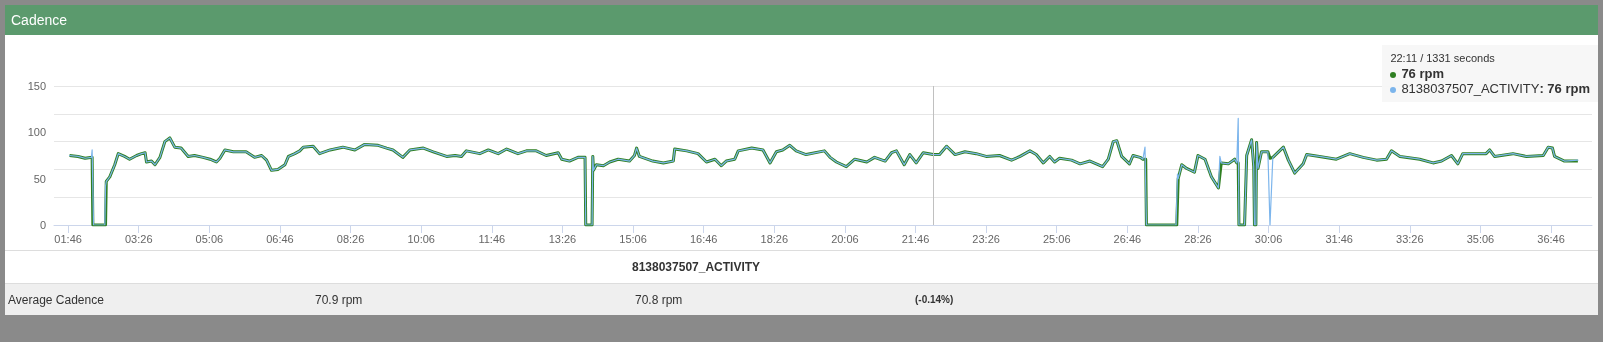 The height and width of the screenshot is (342, 1603). I want to click on x-tick-label: 31:46, so click(1339, 238).